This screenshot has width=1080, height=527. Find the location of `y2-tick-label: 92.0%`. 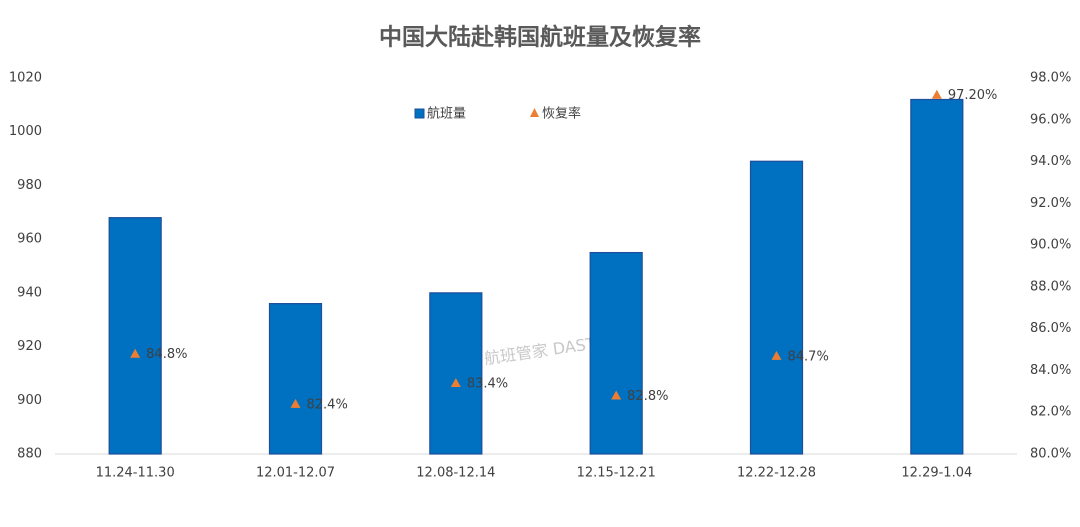

y2-tick-label: 92.0% is located at coordinates (1050, 203).